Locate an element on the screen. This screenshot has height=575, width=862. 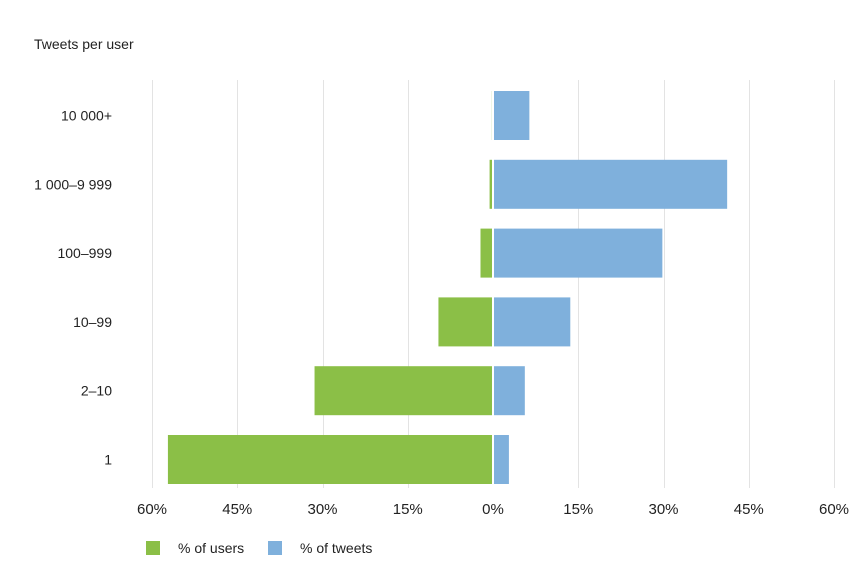
category-label-4: 2–10 is located at coordinates (96, 391).